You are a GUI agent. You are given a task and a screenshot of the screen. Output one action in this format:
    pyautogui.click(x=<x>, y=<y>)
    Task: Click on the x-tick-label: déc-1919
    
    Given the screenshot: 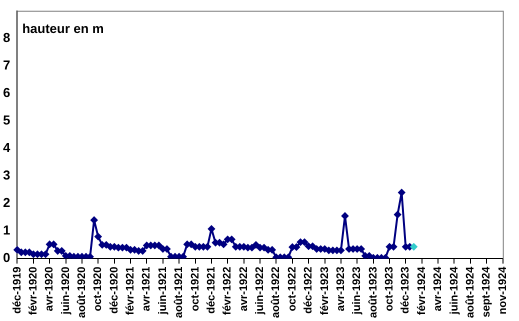 What is the action you would take?
    pyautogui.click(x=17, y=290)
    